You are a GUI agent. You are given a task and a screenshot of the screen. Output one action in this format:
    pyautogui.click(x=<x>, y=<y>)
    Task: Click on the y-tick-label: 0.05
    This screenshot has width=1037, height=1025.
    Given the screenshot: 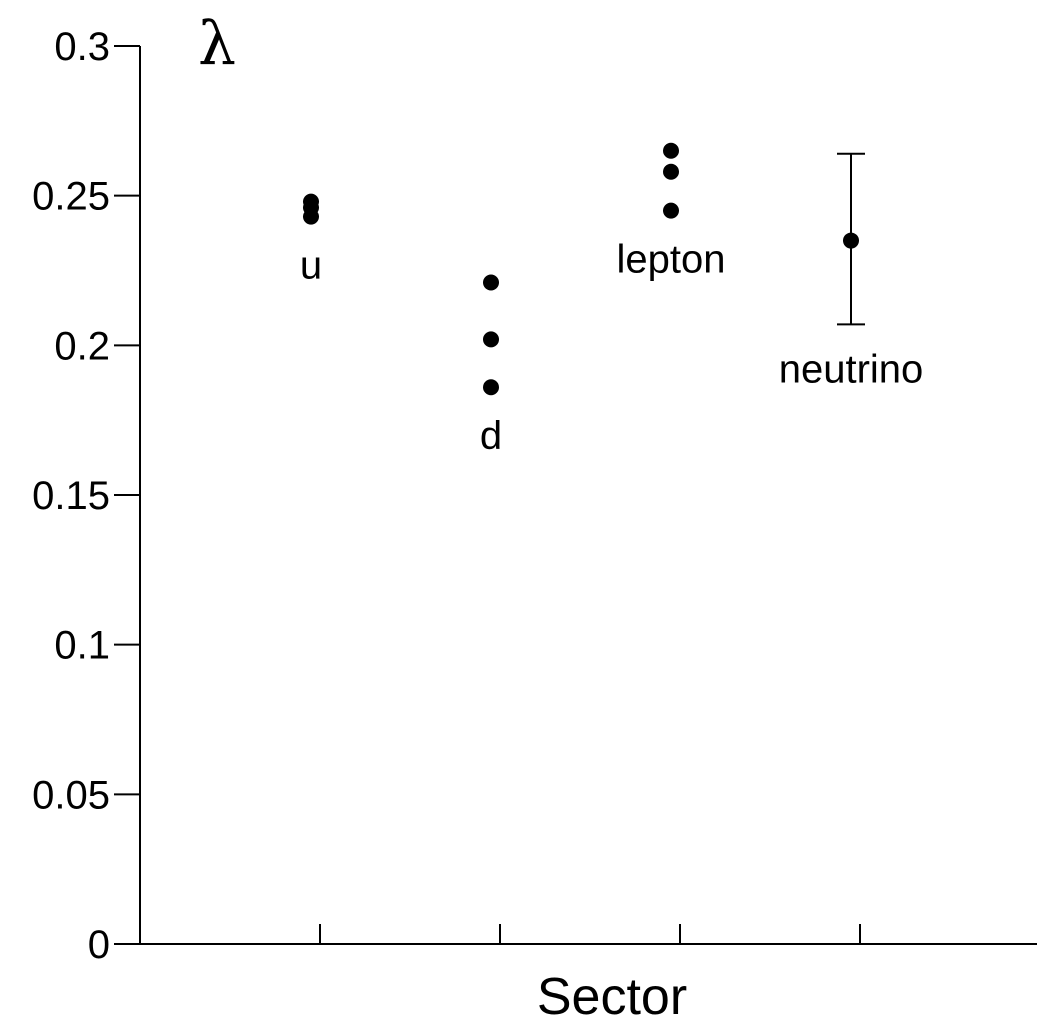 What is the action you would take?
    pyautogui.click(x=71, y=795)
    